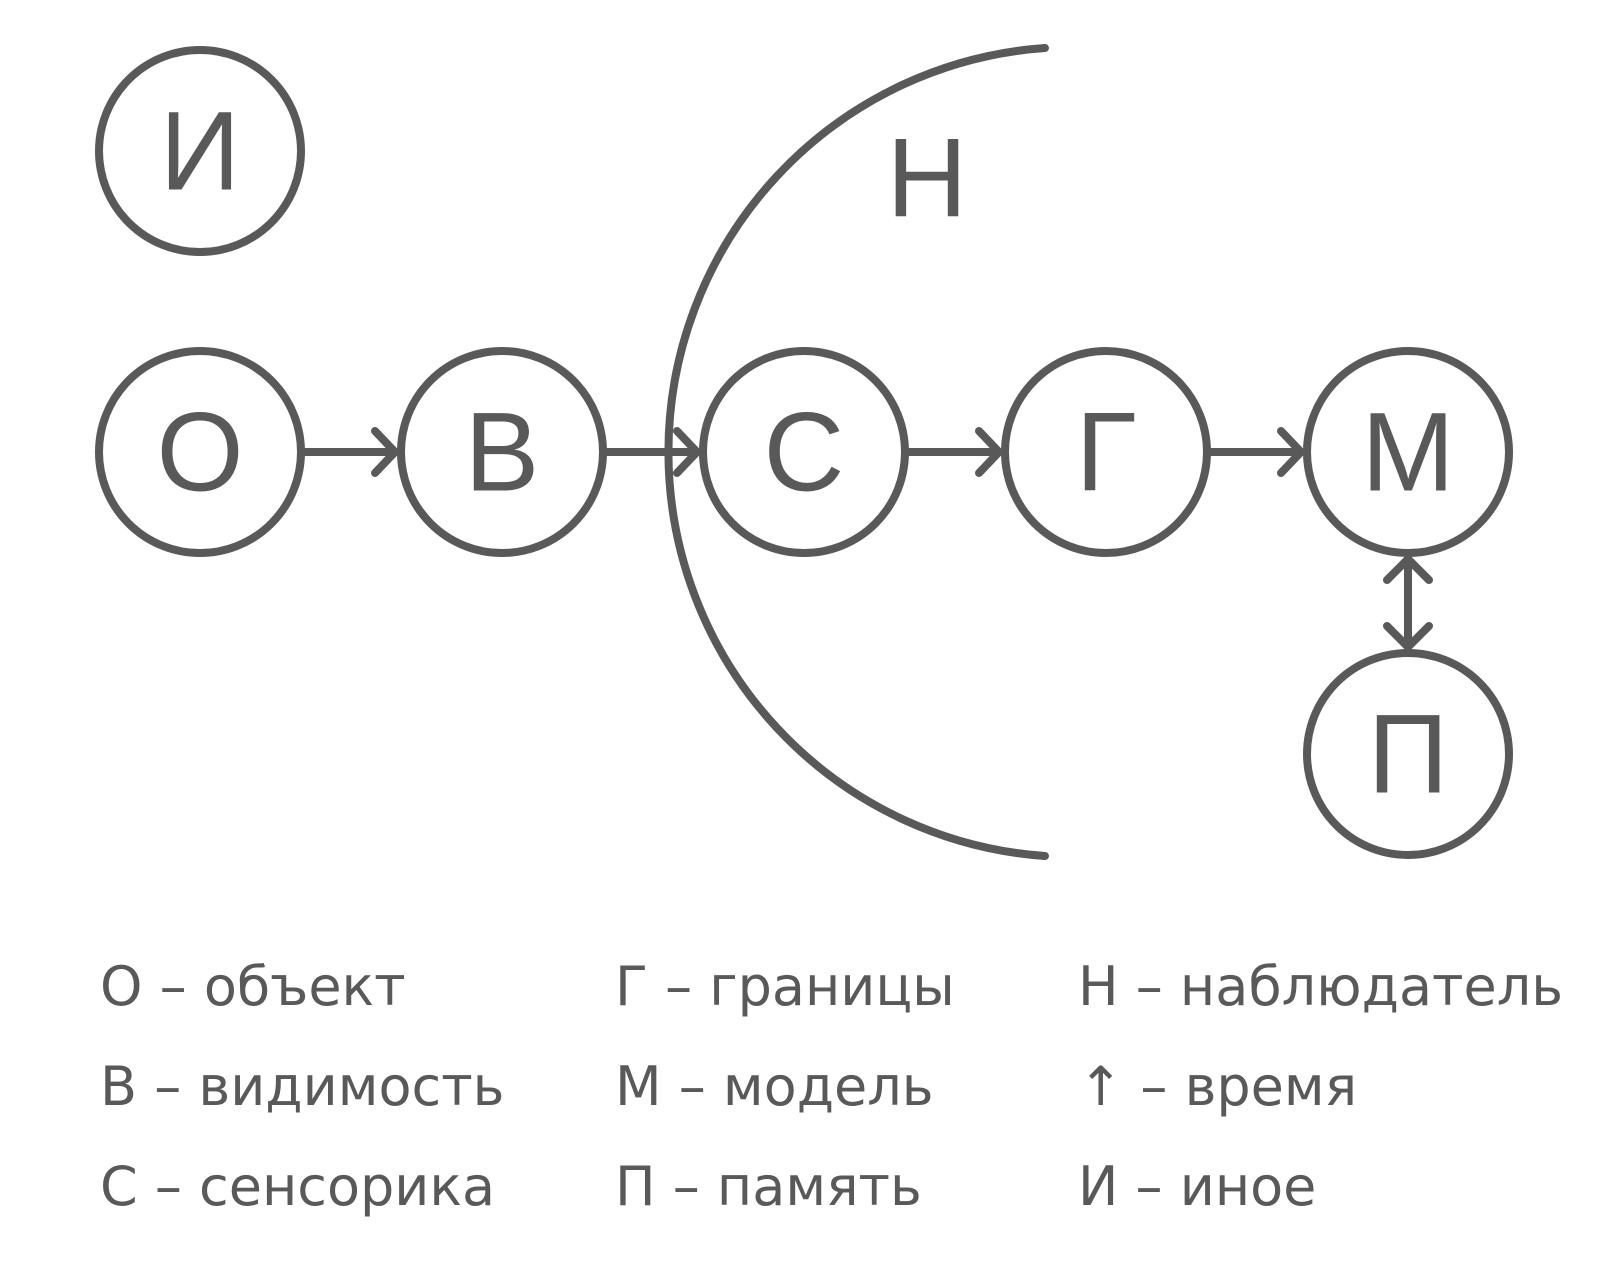 Image resolution: width=1600 pixels, height=1280 pixels. I want to click on node-memory: П, so click(1408, 754).